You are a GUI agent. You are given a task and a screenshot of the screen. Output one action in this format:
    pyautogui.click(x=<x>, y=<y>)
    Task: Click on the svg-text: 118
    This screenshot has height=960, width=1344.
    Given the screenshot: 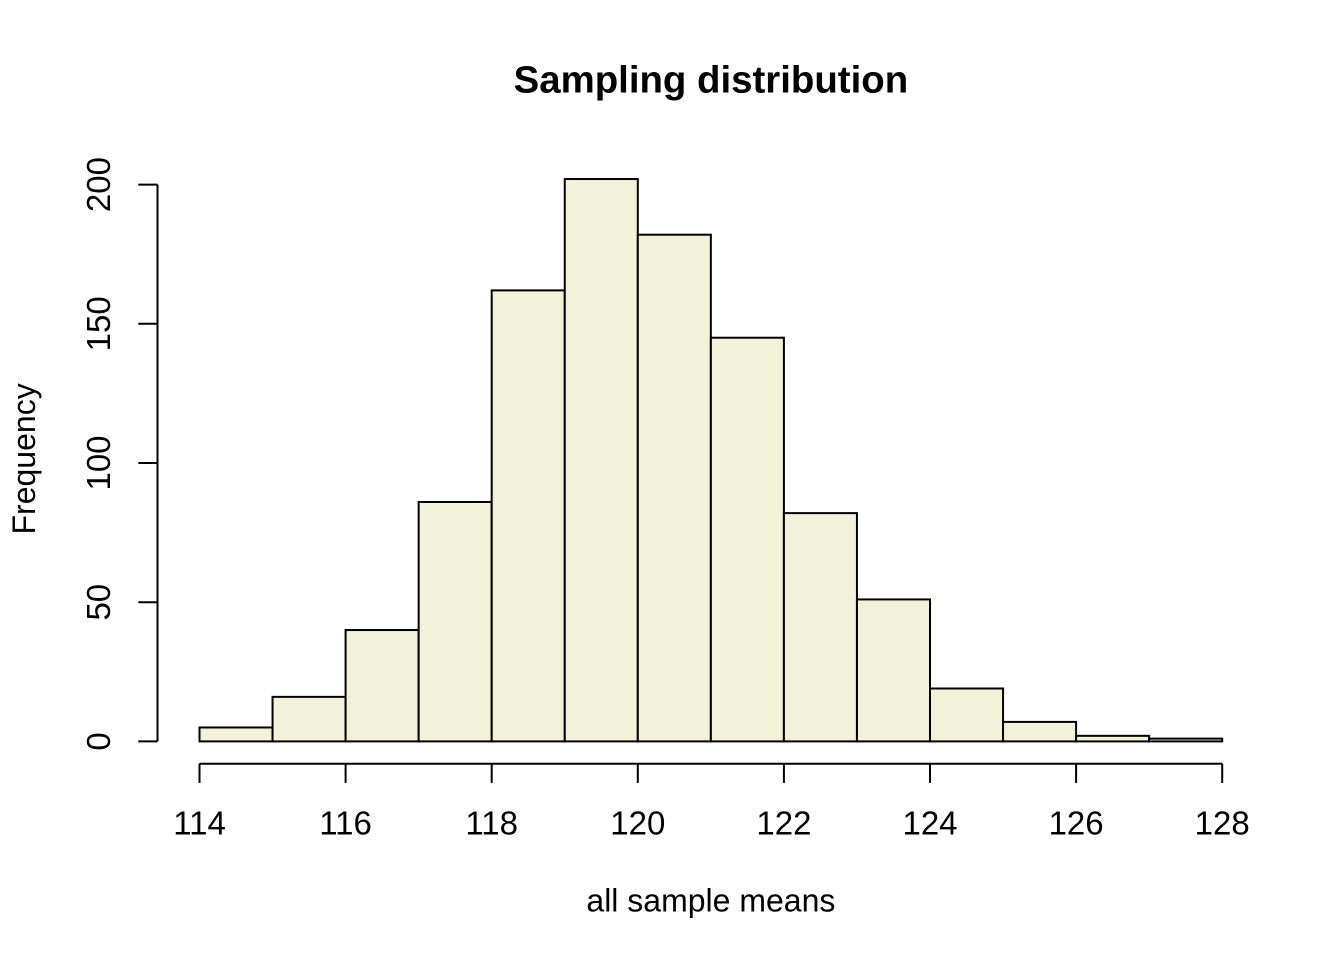 What is the action you would take?
    pyautogui.click(x=491, y=823)
    